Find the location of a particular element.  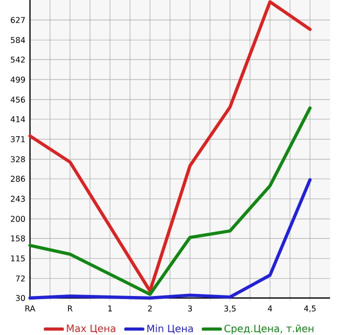

legend-label: Max Цена is located at coordinates (91, 329).